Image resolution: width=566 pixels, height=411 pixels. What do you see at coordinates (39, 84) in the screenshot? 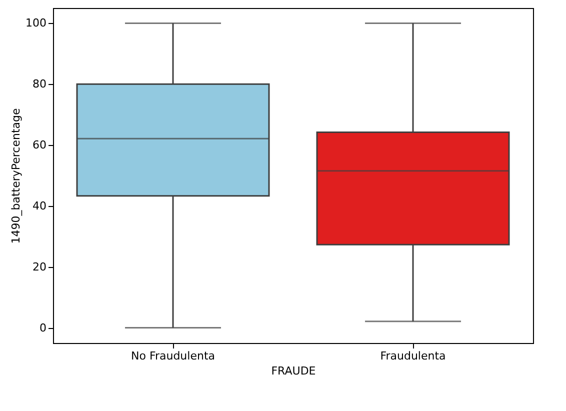
I see `y-tick-label: 80` at bounding box center [39, 84].